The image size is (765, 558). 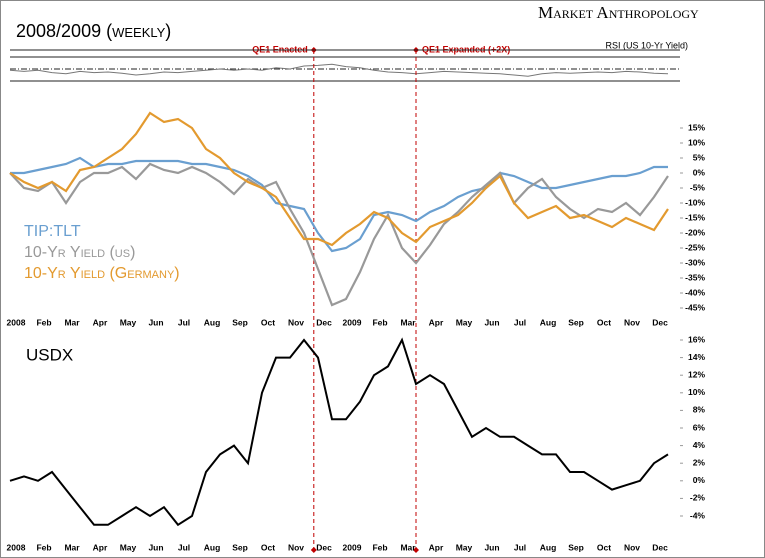 What do you see at coordinates (695, 262) in the screenshot?
I see `y-tick-label: -30%` at bounding box center [695, 262].